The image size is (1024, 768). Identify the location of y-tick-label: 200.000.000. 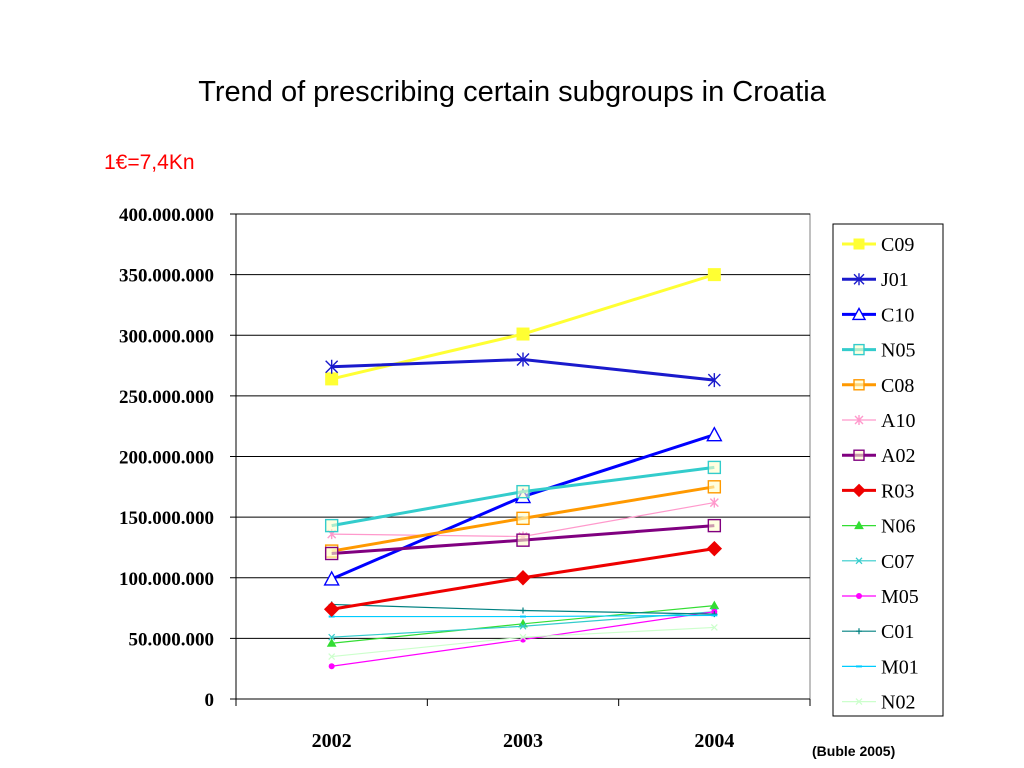
(166, 458).